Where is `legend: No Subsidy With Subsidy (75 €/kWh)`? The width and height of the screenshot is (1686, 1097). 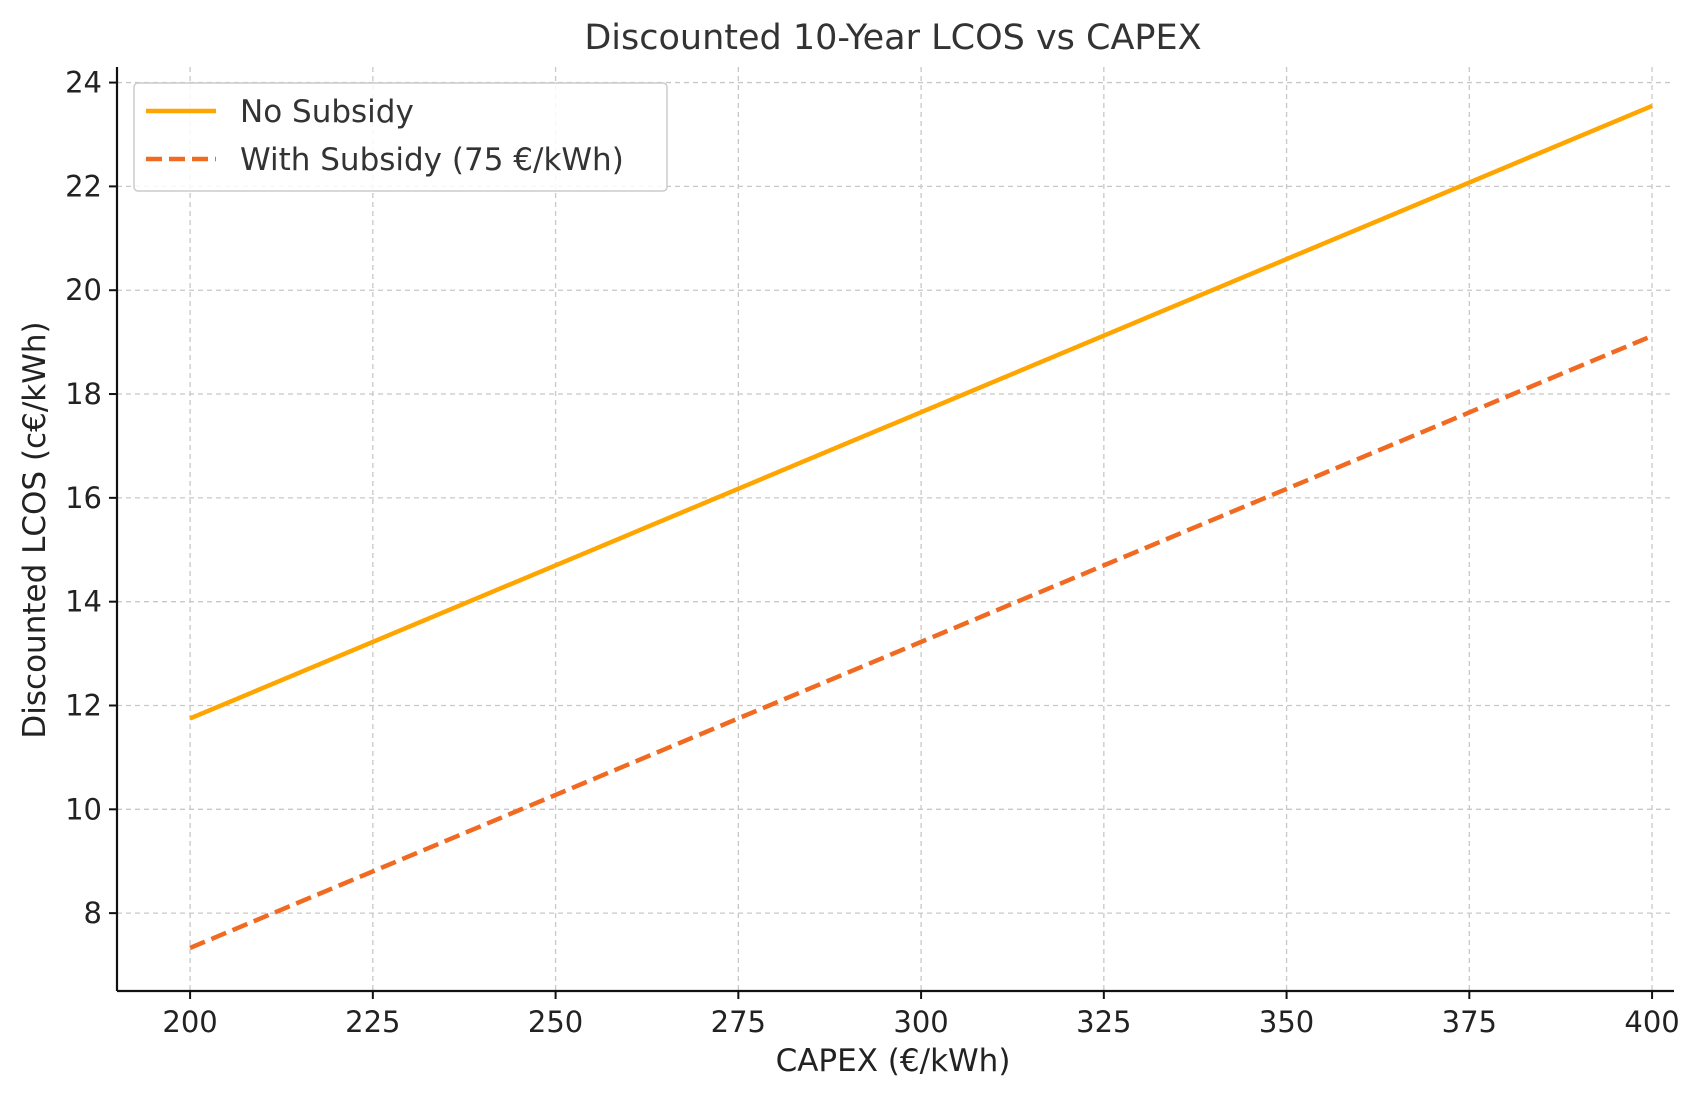
legend: No Subsidy With Subsidy (75 €/kWh) is located at coordinates (400, 137).